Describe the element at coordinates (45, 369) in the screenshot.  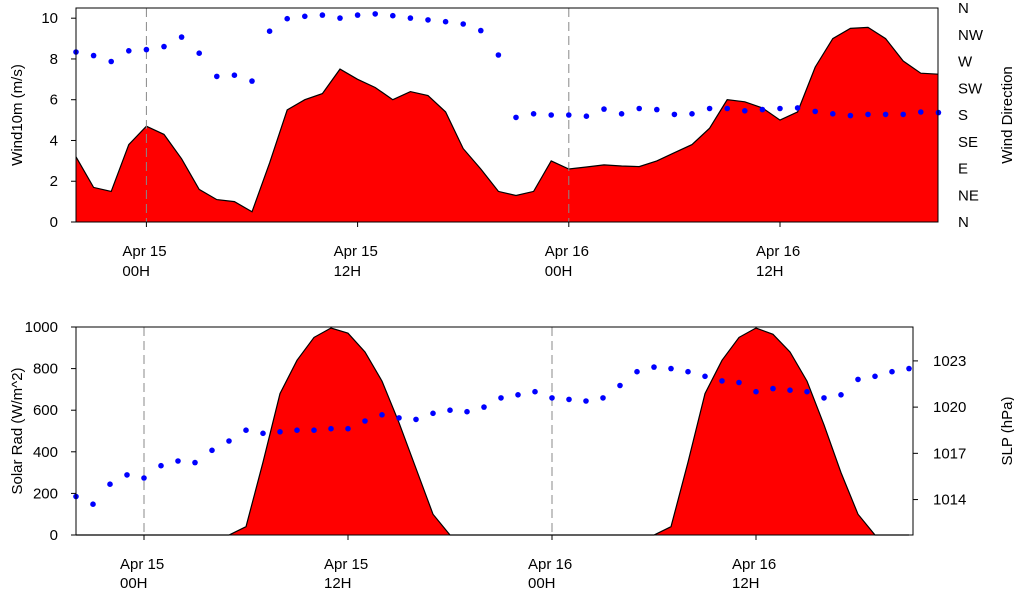
I see `y-tick-label: 800` at that location.